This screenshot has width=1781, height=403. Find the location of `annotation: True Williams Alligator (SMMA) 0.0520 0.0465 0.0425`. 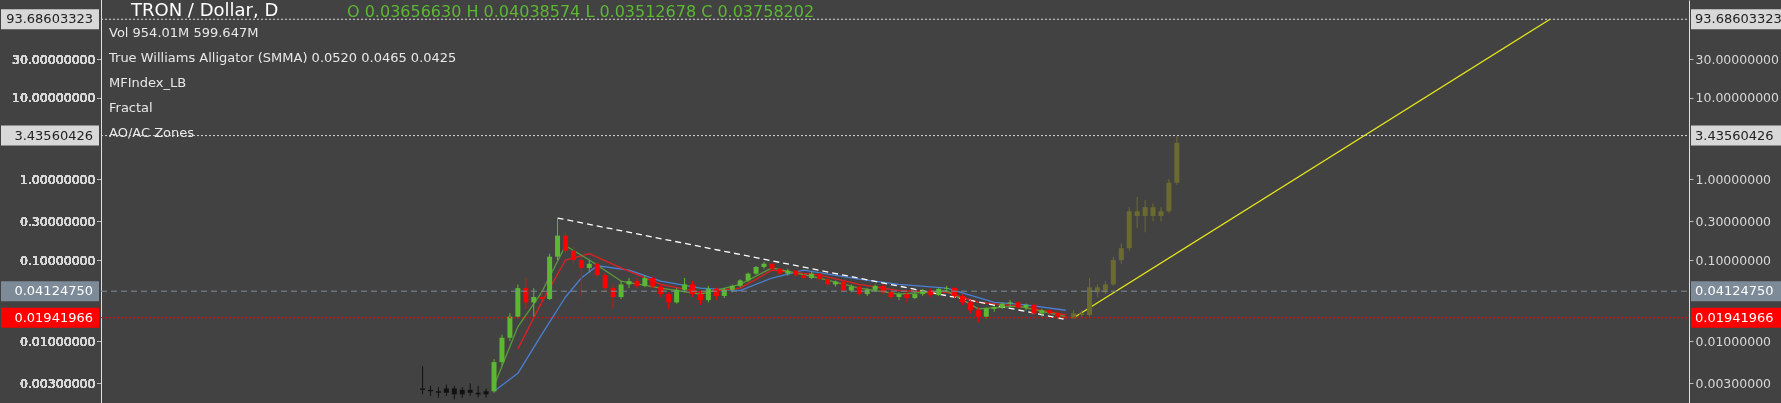

annotation: True Williams Alligator (SMMA) 0.0520 0.0465 0.0425 is located at coordinates (282, 57).